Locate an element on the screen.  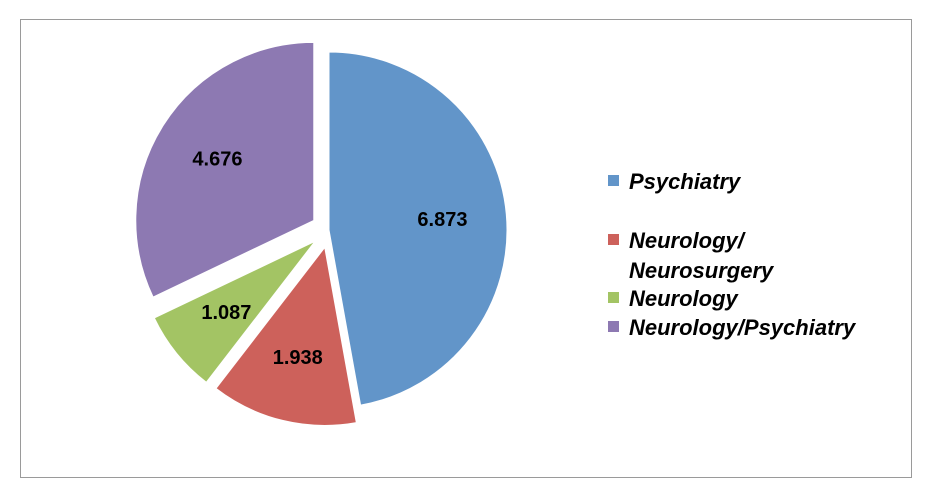
pie-slice-neurology-neurosurgery is located at coordinates (286, 336).